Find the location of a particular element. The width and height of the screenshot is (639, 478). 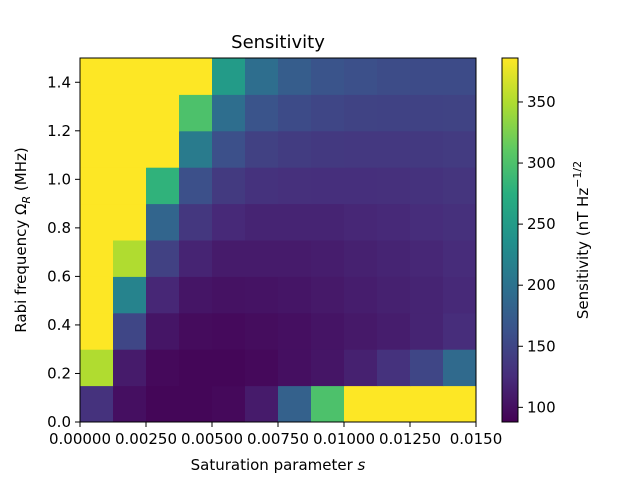

y-axis-label: Rabi frequency ΩR (MHz) is located at coordinates (22, 239).